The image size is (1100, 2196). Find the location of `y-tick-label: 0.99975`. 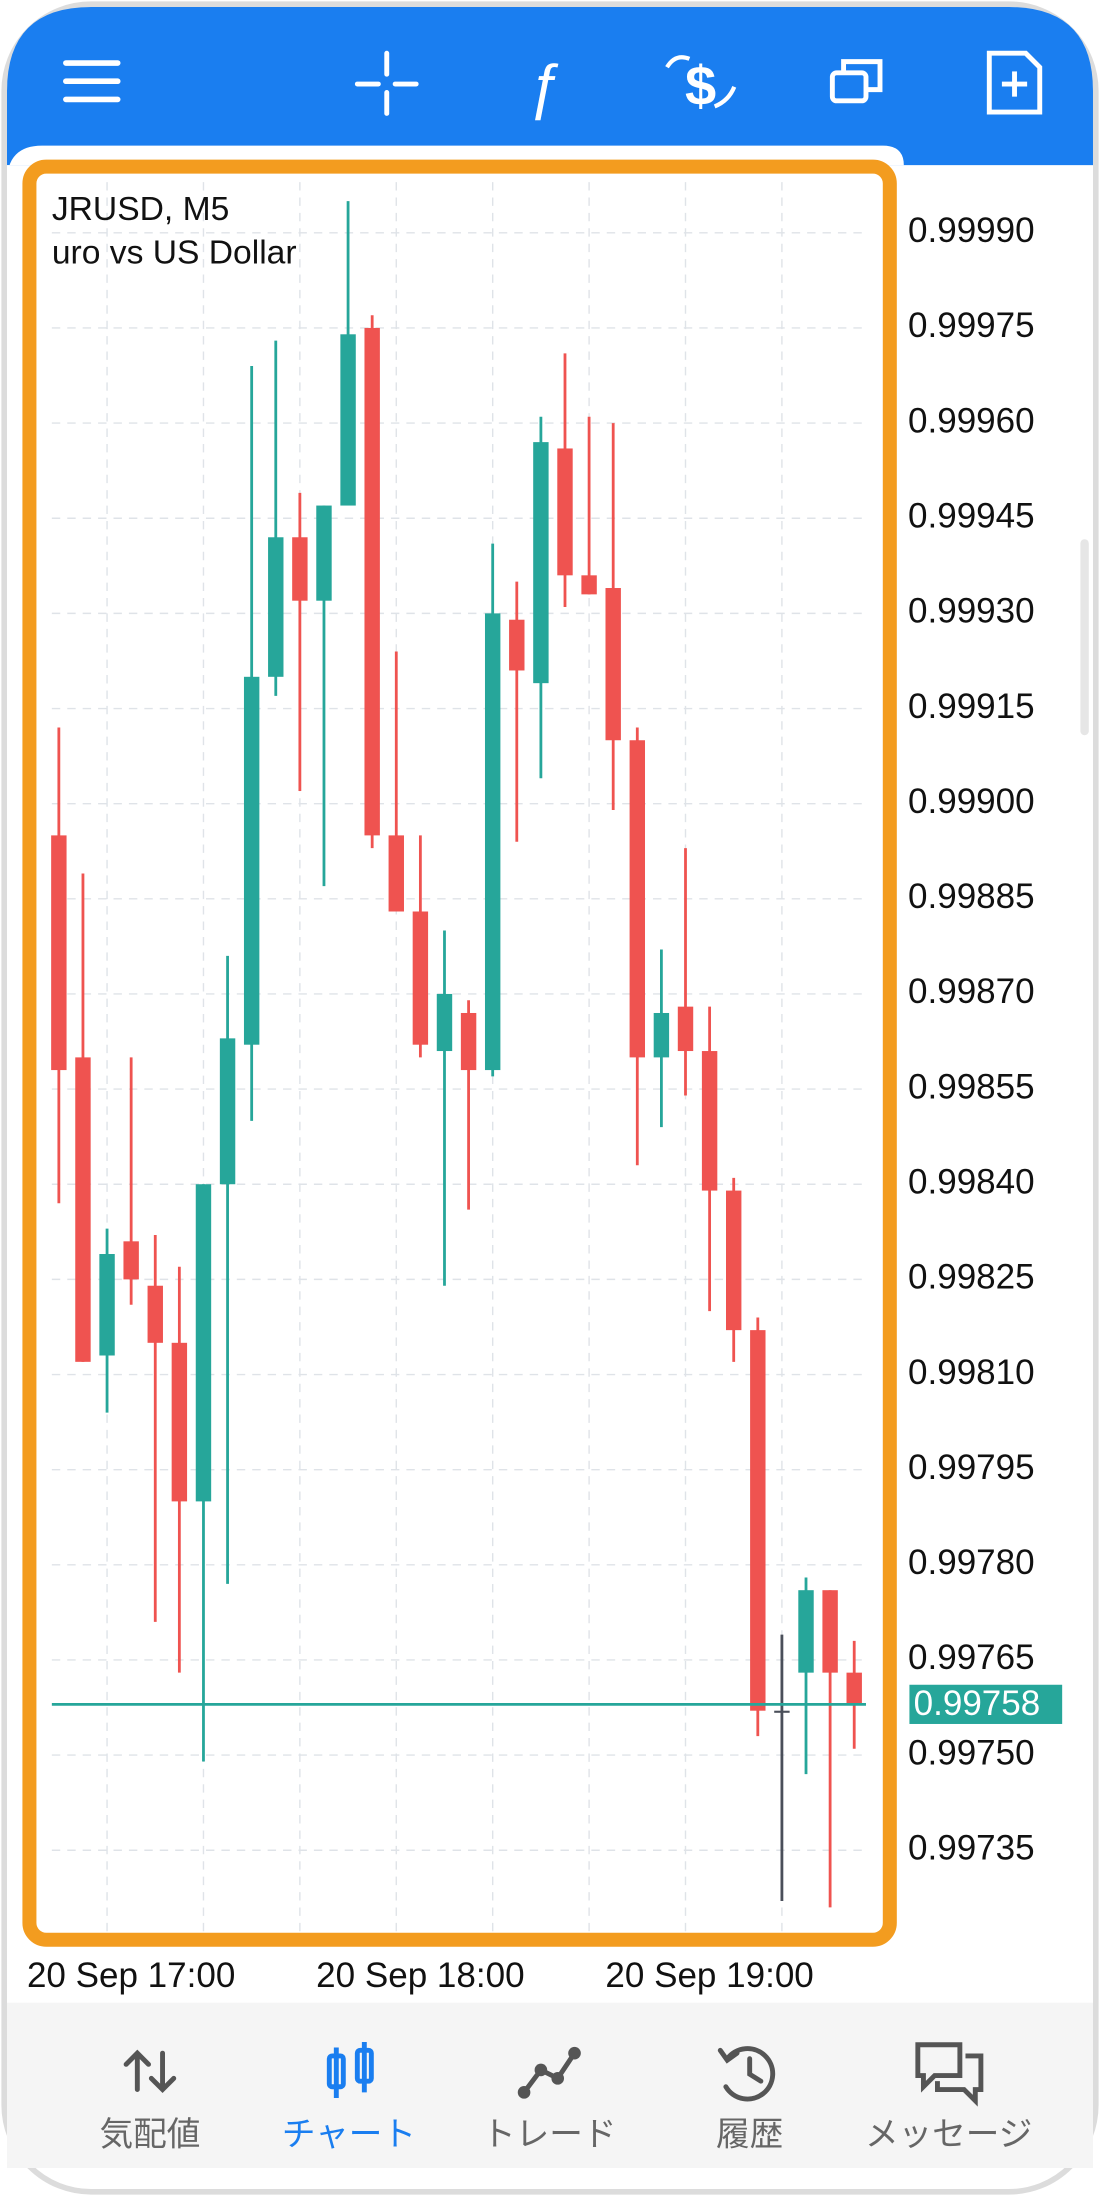

y-tick-label: 0.99975 is located at coordinates (971, 325).